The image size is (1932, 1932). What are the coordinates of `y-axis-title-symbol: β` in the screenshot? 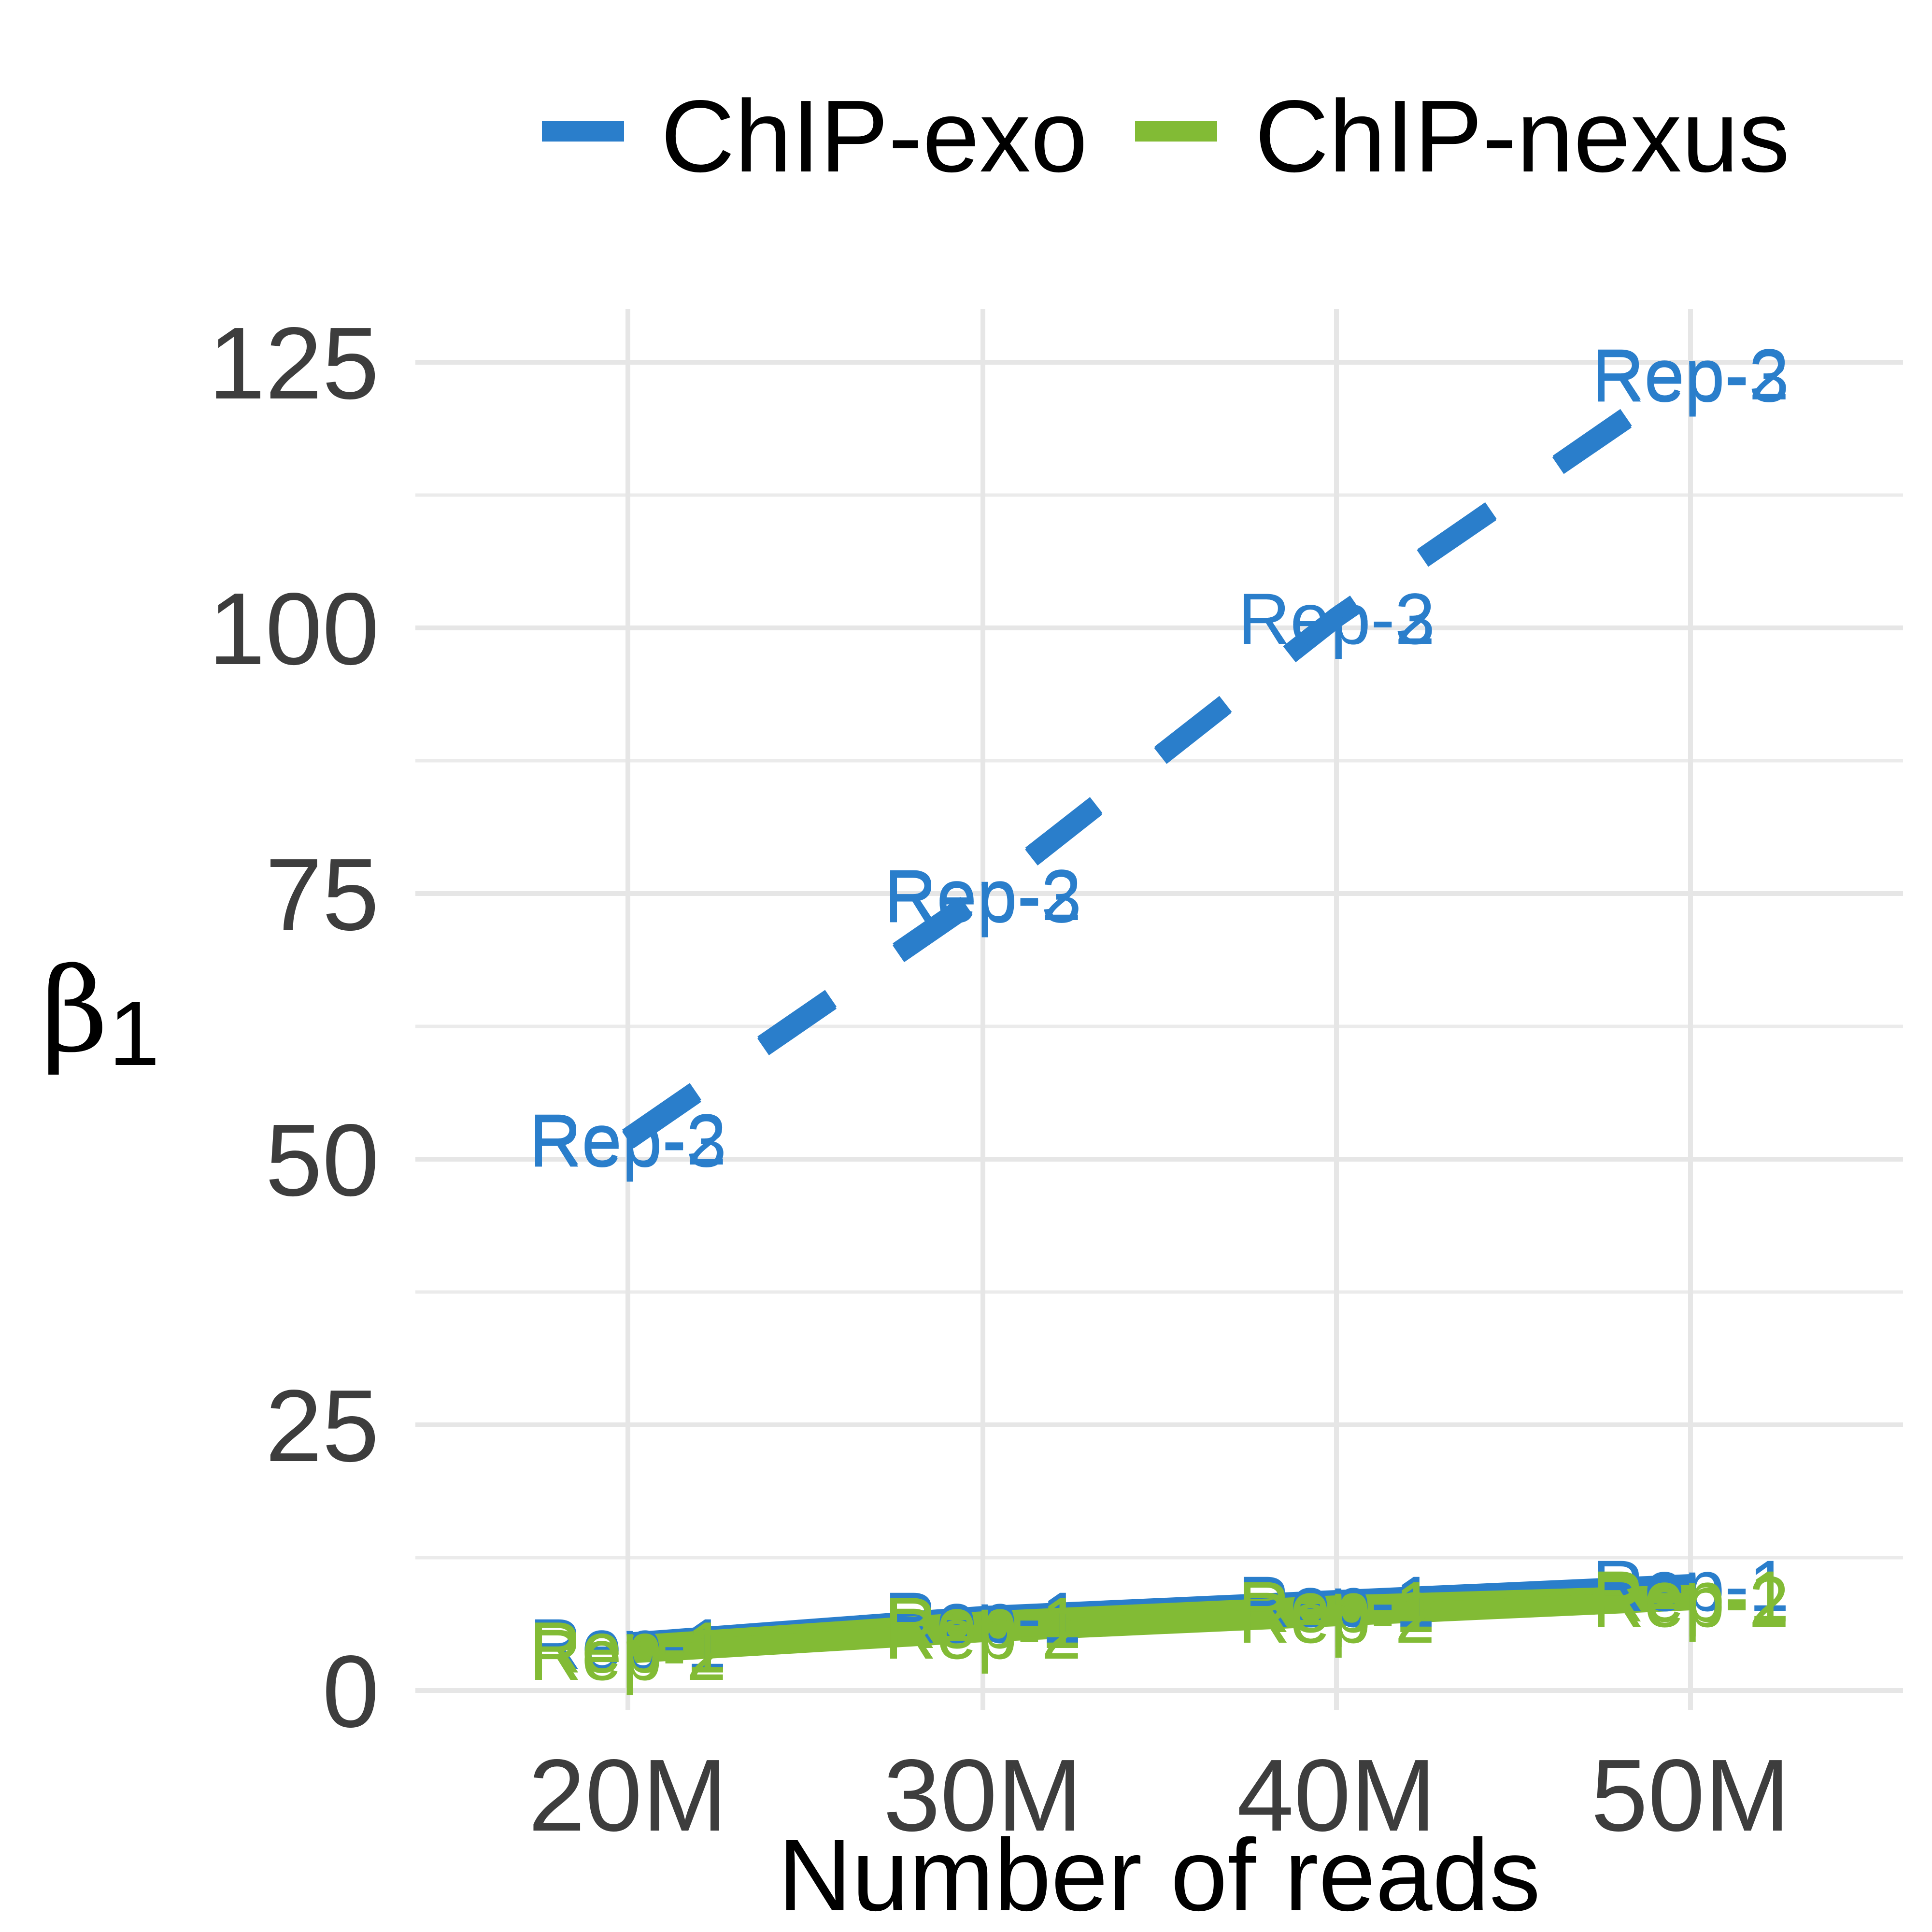 It's located at (74, 1011).